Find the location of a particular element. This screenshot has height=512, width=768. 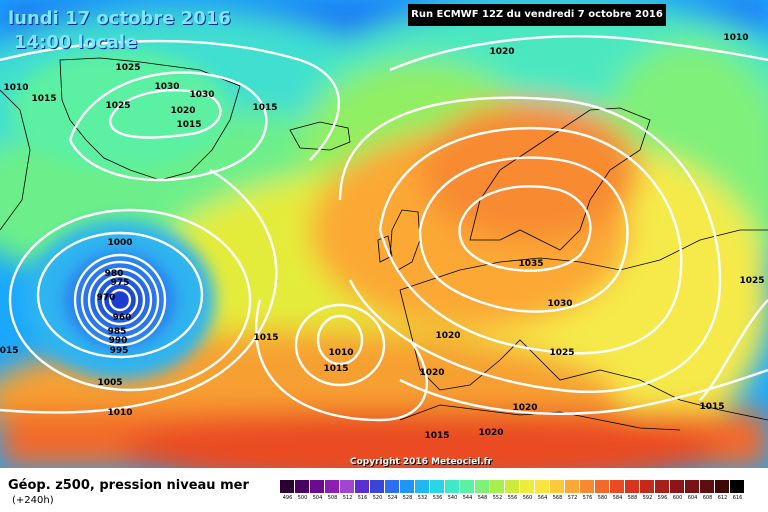

color-scale-label: 496 is located at coordinates (287, 498).